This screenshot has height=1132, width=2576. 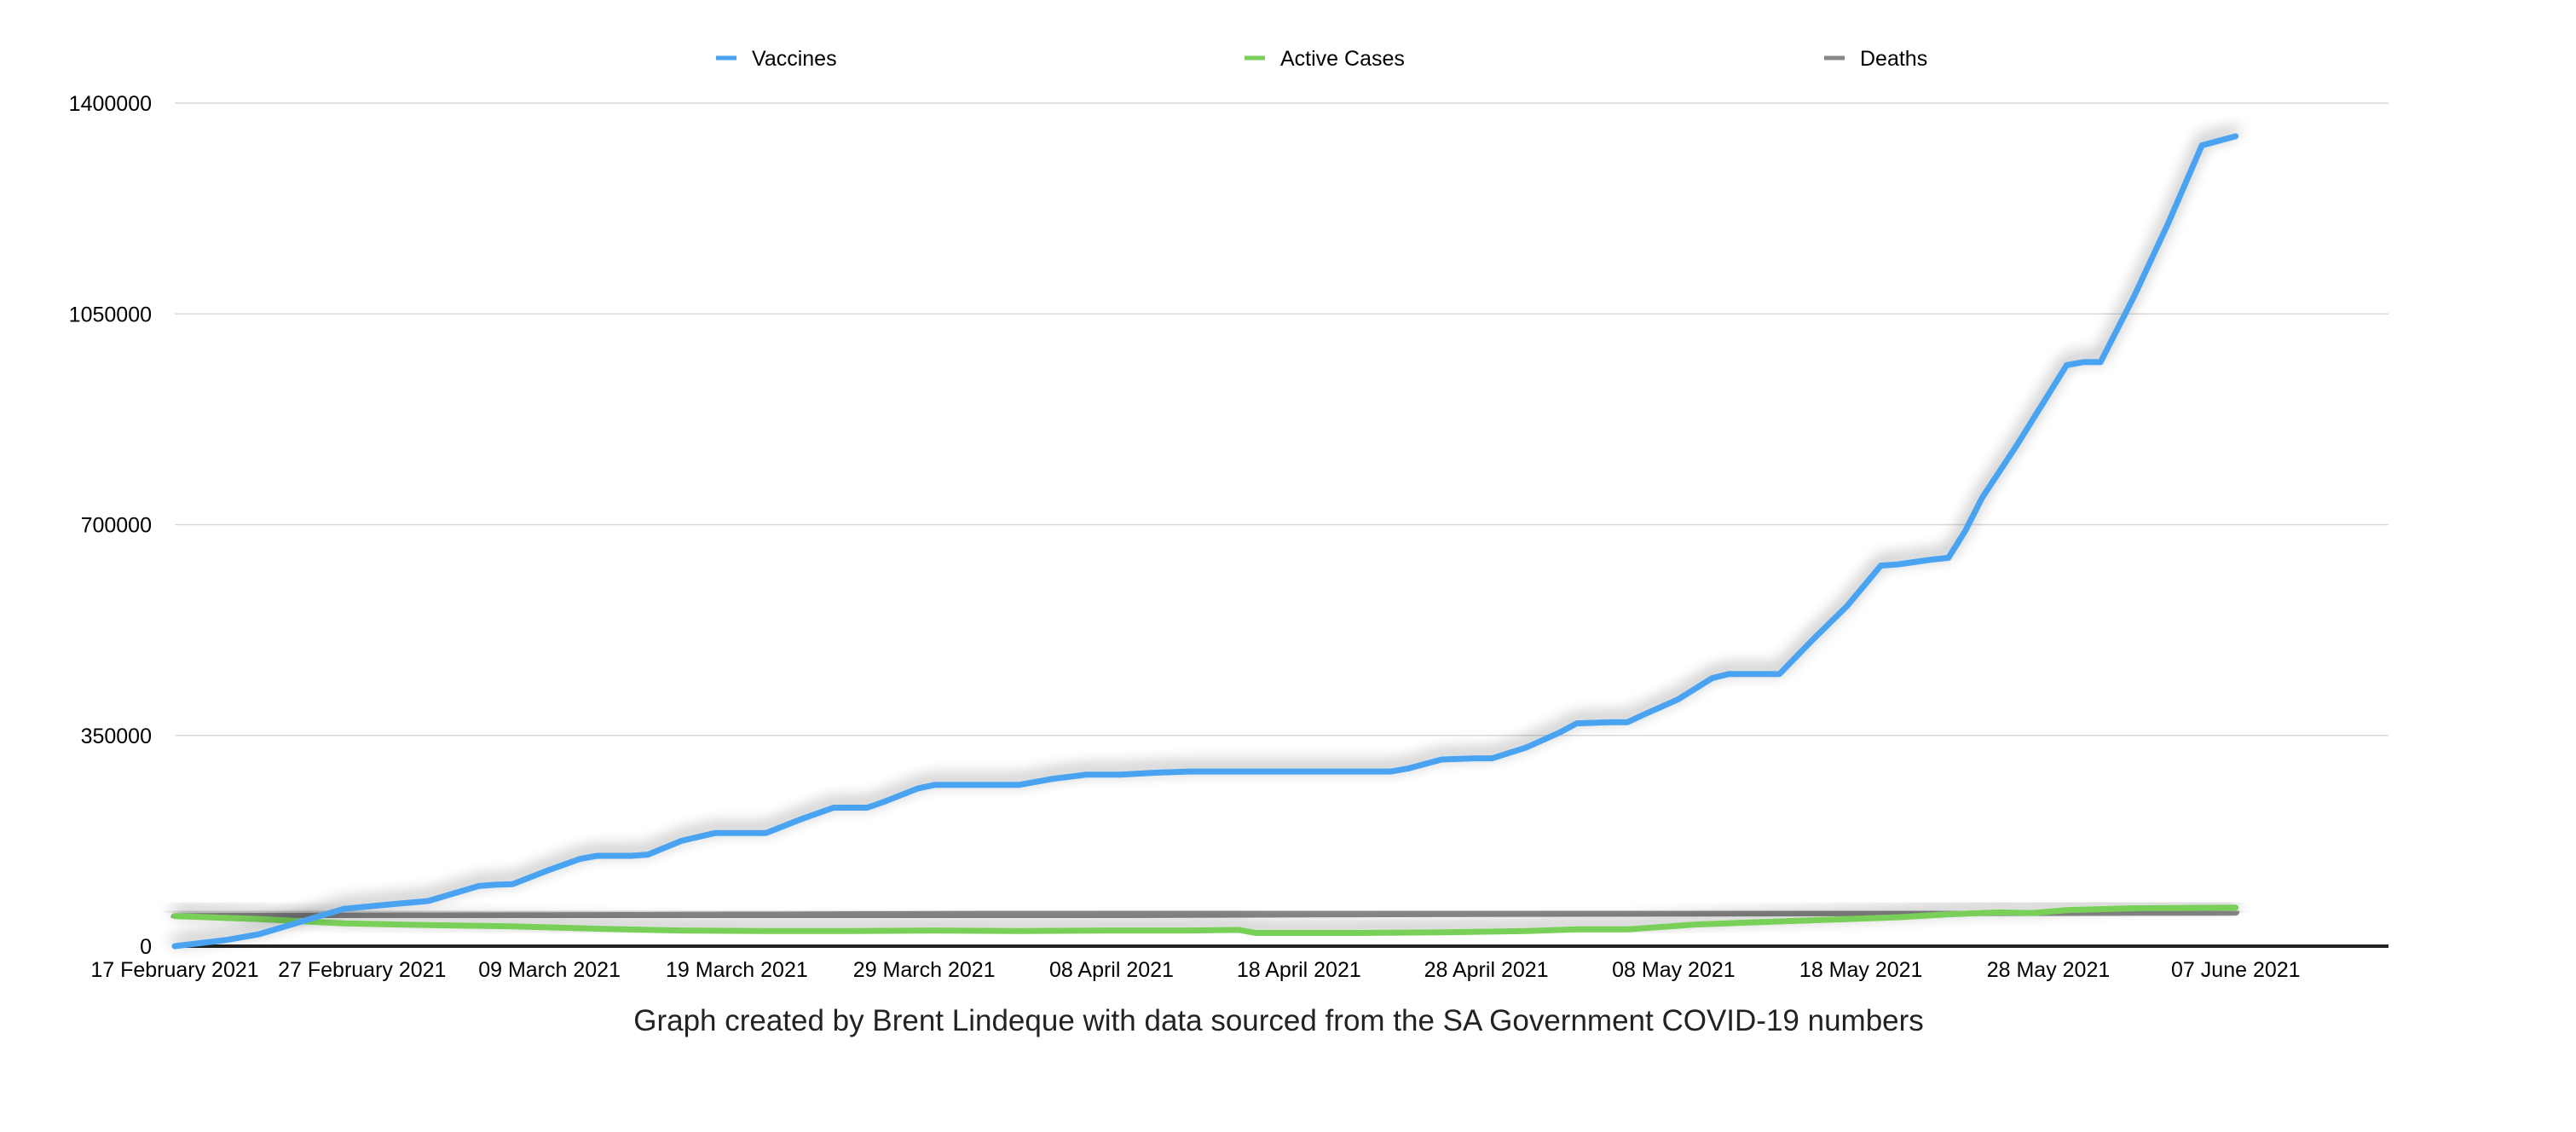 I want to click on legend-label: Vaccines, so click(x=794, y=59).